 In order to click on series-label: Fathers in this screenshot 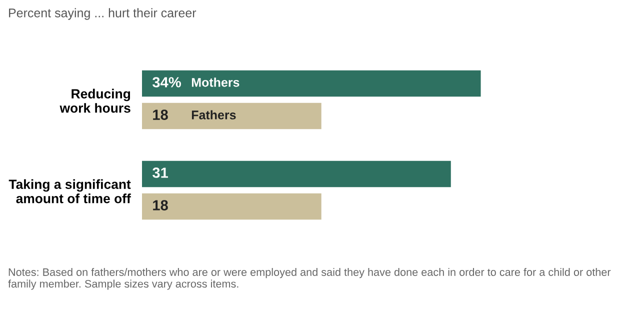, I will do `click(214, 115)`.